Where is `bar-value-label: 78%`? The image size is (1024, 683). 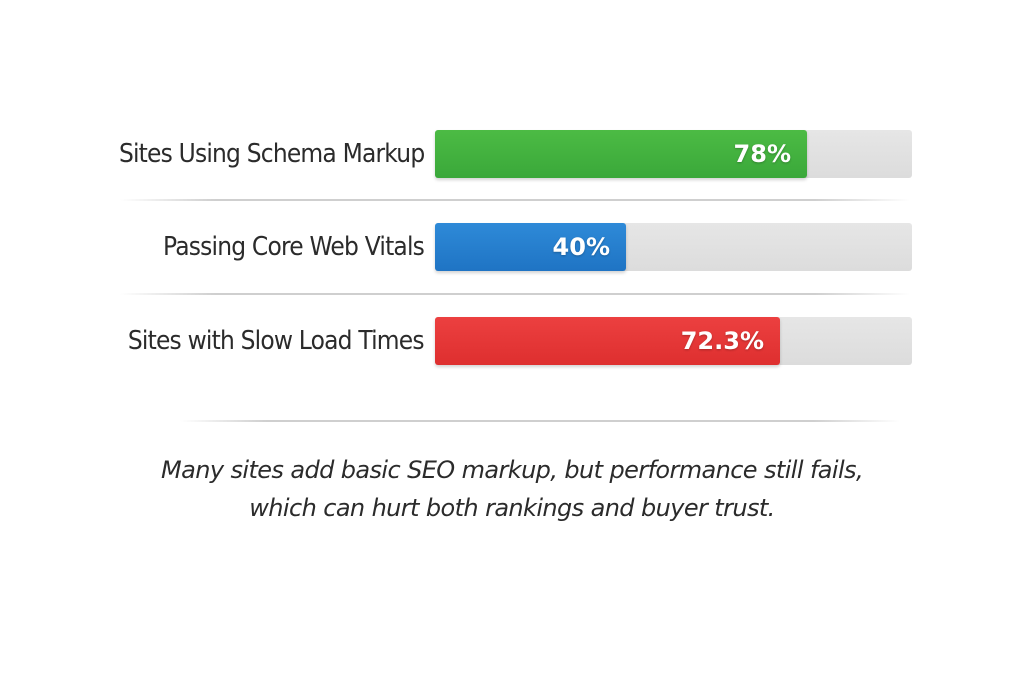 bar-value-label: 78% is located at coordinates (762, 154).